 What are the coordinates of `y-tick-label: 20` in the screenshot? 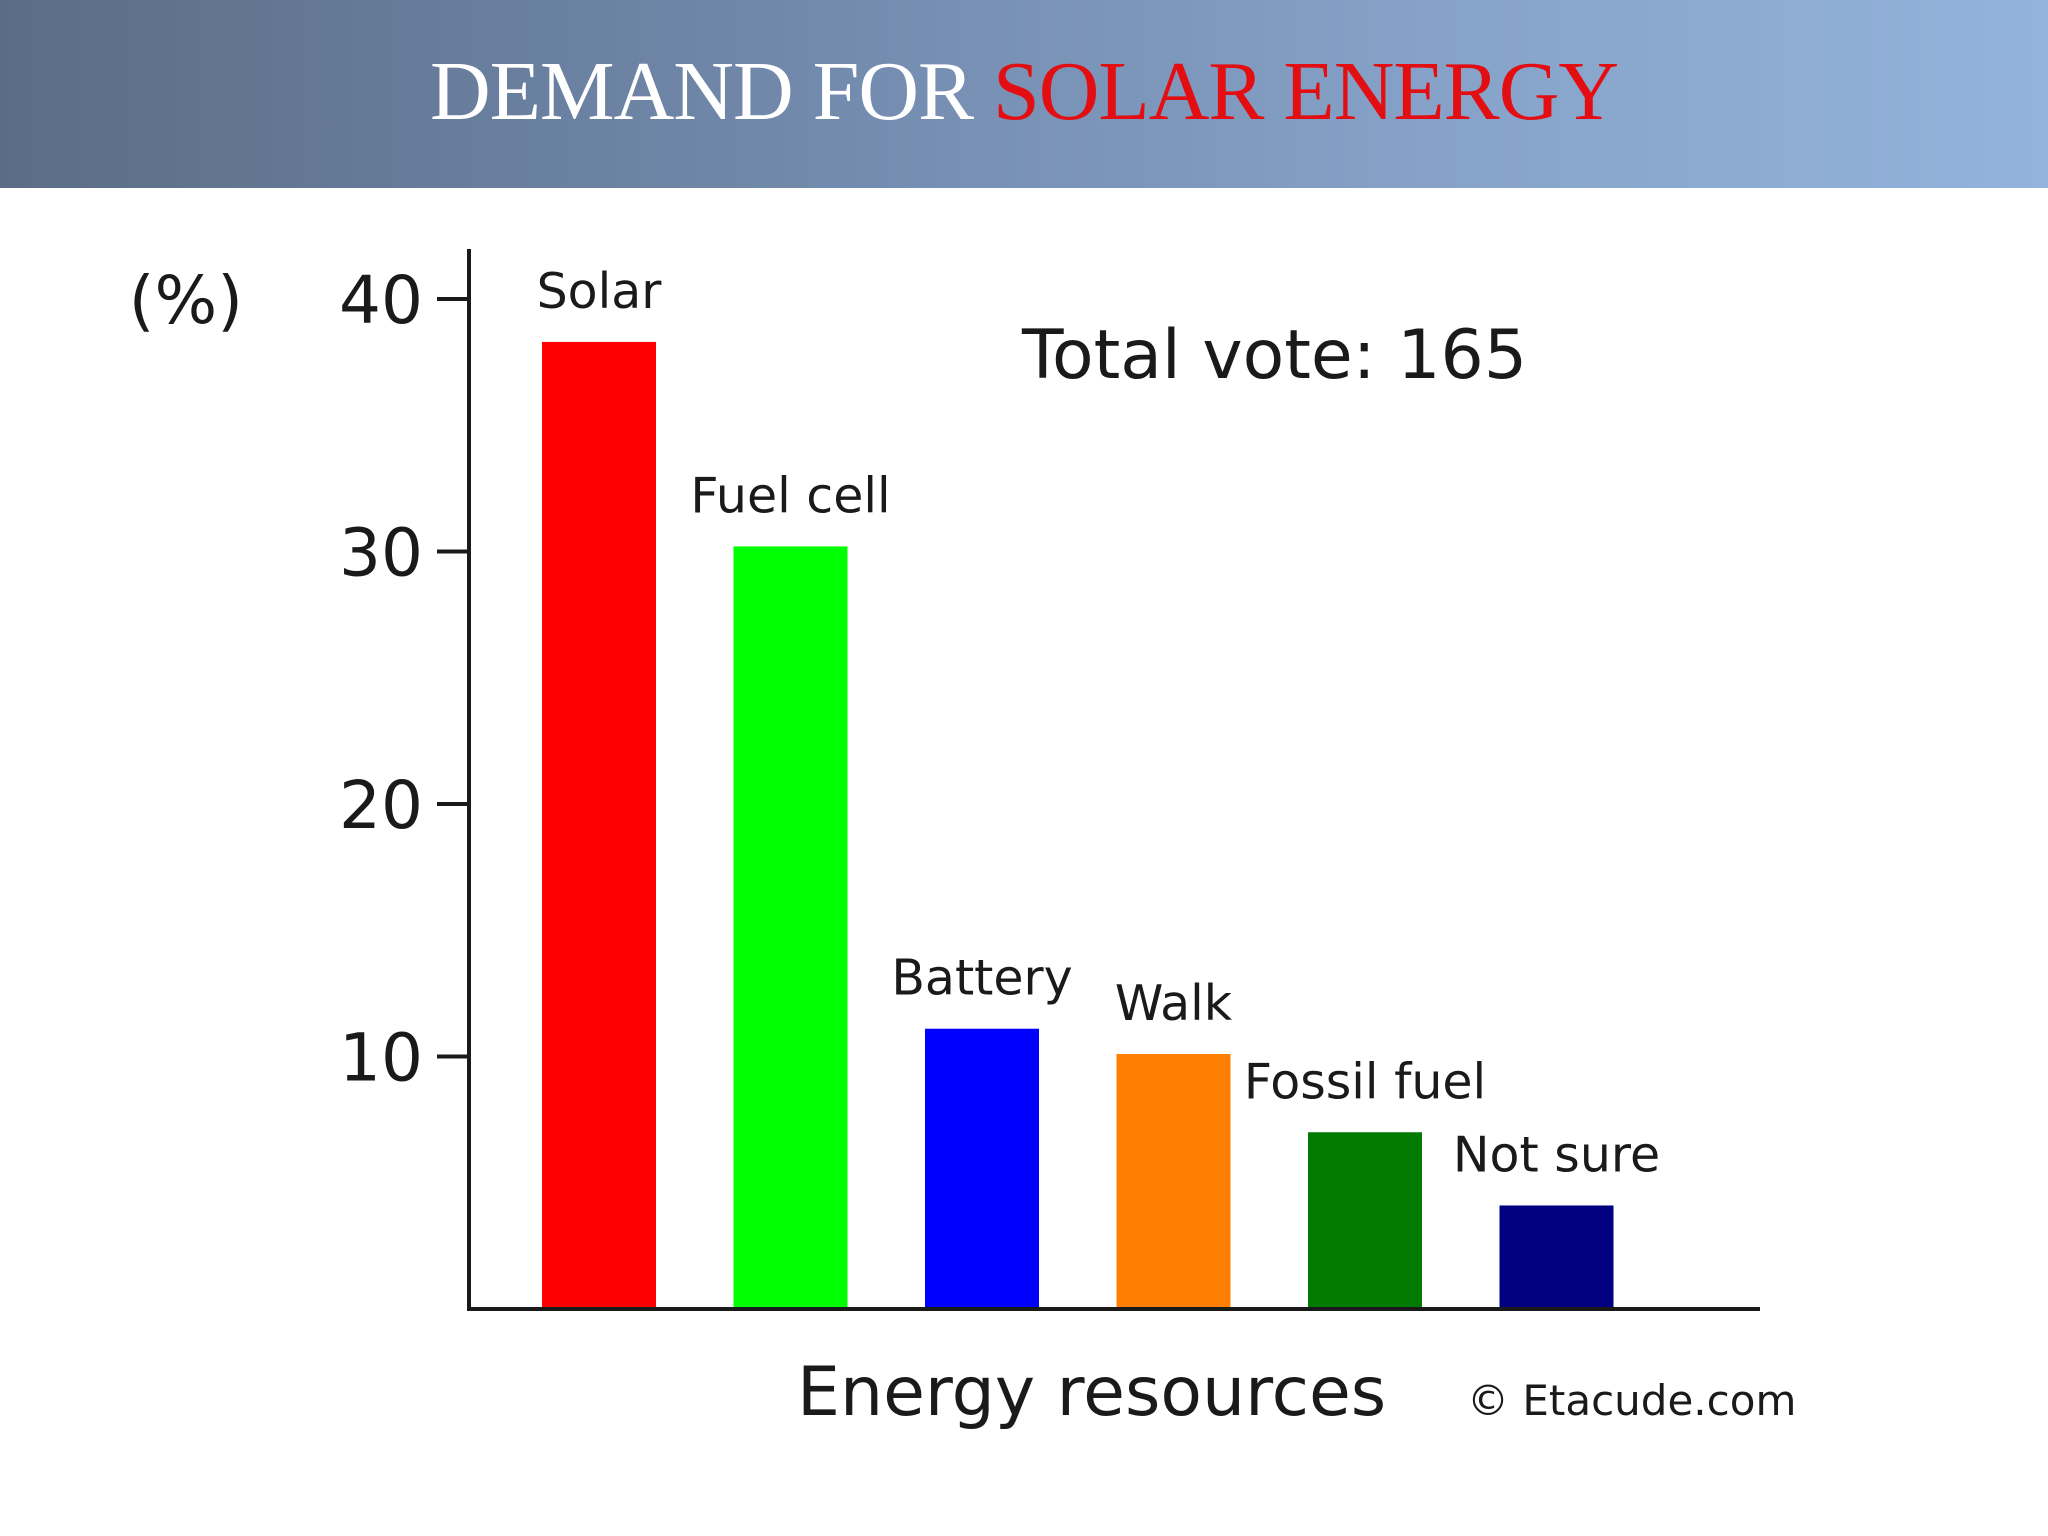 It's located at (381, 805).